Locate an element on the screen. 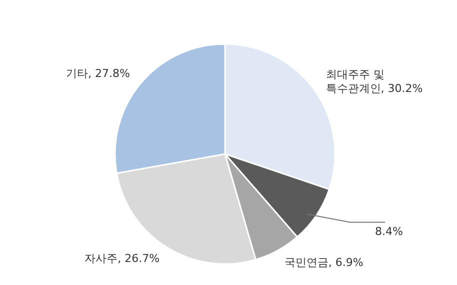  data-label: 8.4% is located at coordinates (389, 232).